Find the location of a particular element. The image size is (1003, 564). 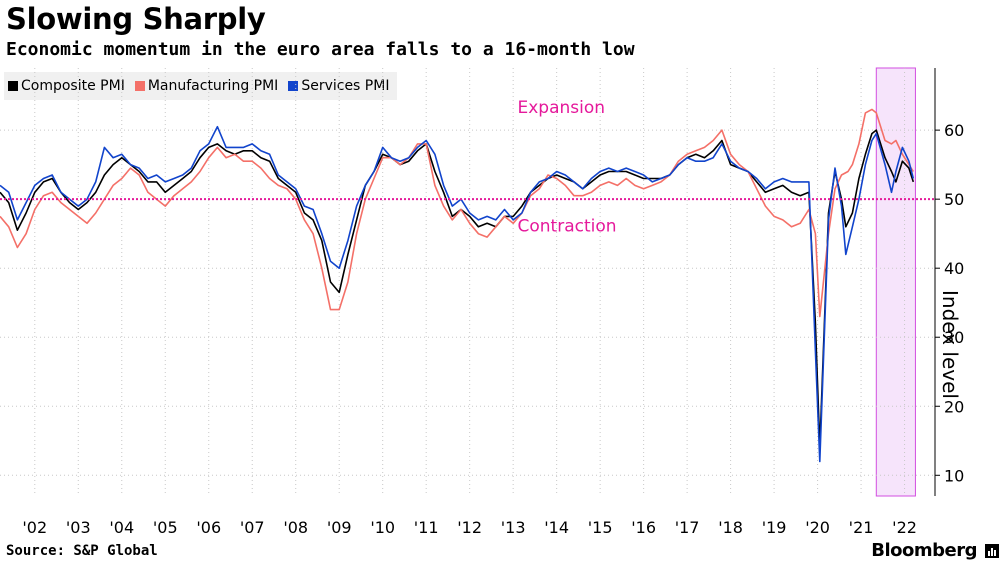

legend-item-manufacturing: Manufacturing PMI is located at coordinates (206, 86).